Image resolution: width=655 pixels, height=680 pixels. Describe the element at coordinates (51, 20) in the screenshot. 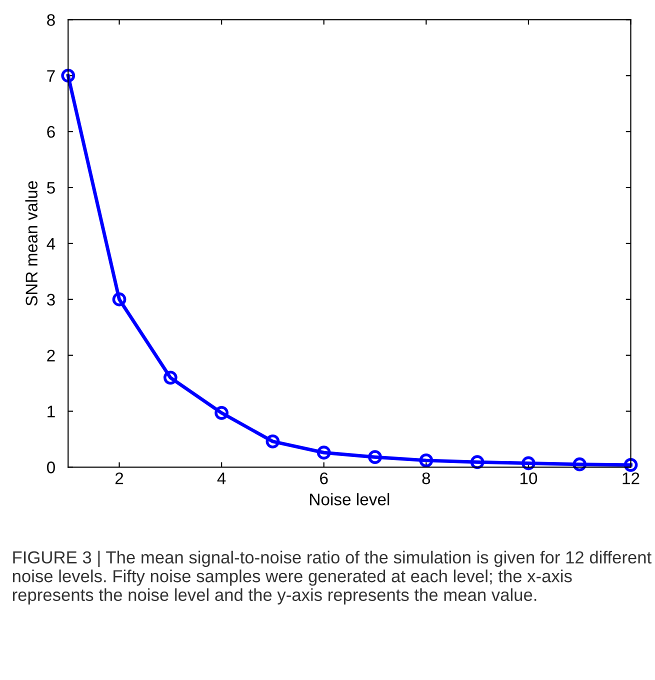

I see `y-tick-label: 8` at that location.